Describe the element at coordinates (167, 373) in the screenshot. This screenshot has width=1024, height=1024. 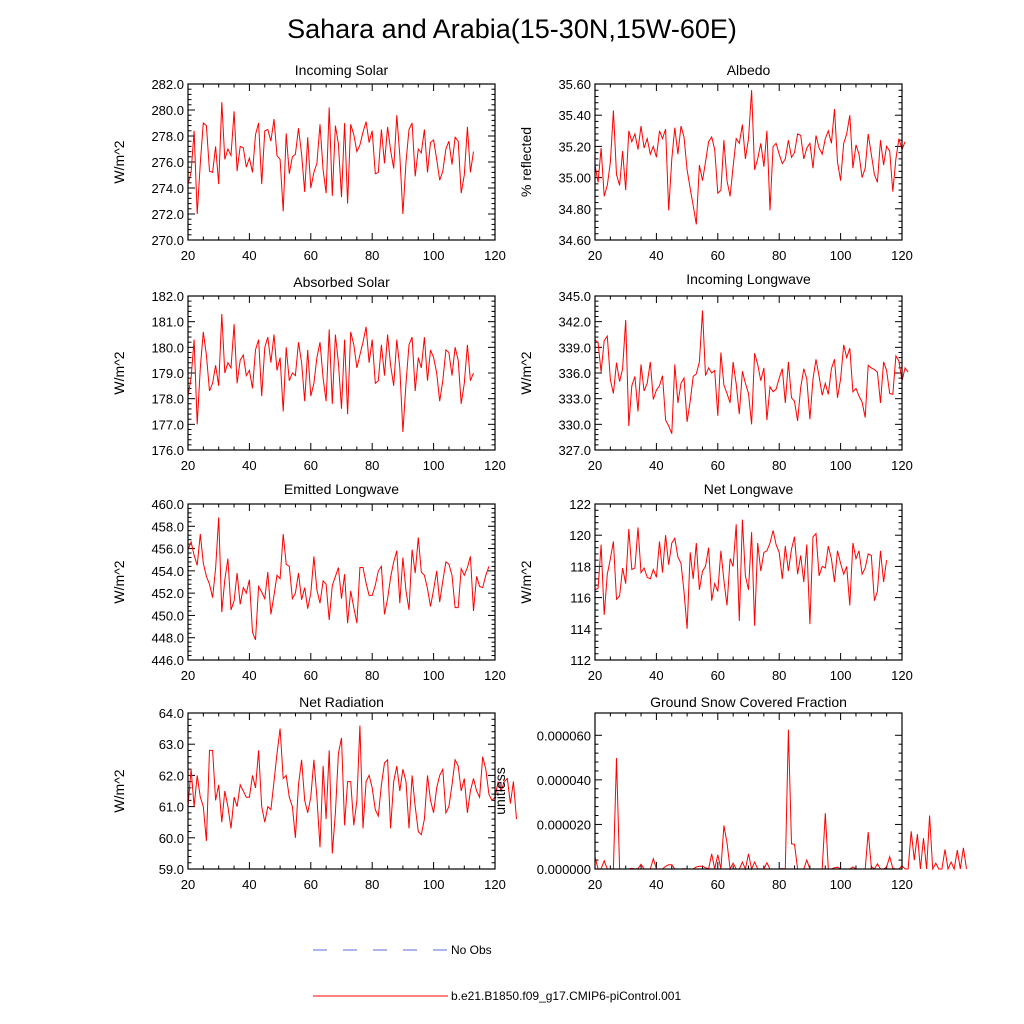
I see `y-tick-label: 179.0` at that location.